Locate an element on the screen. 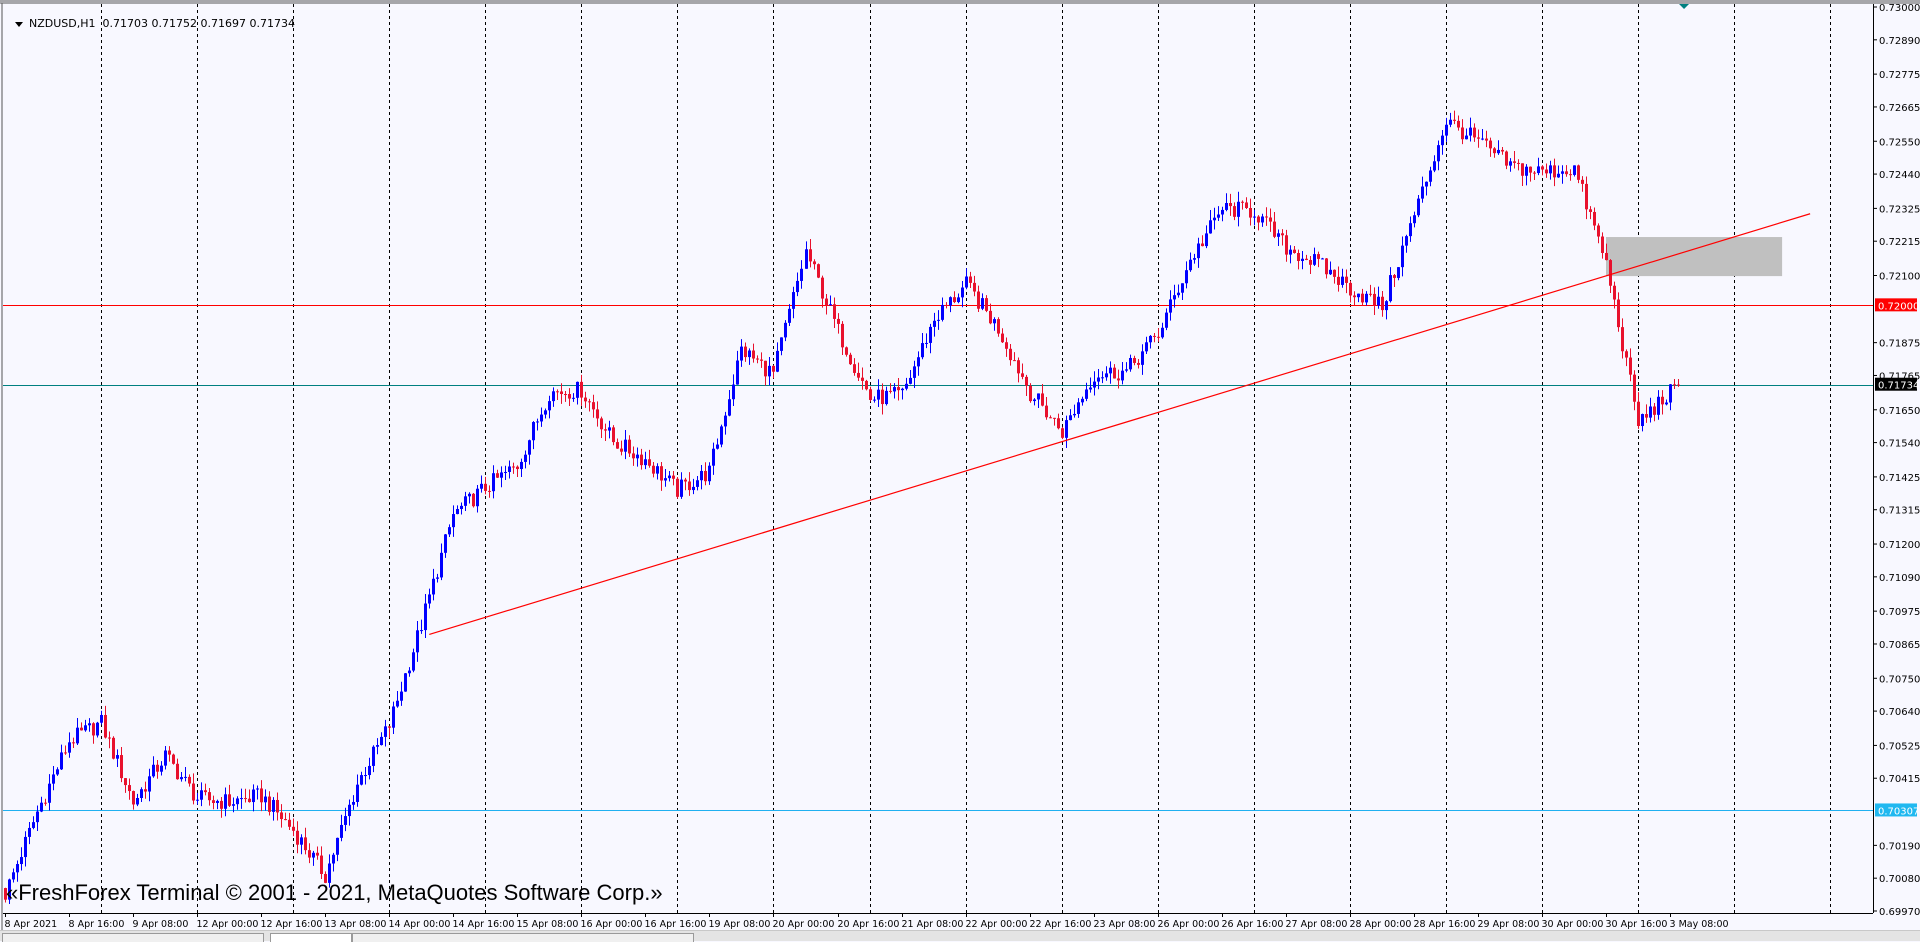 The image size is (1920, 942). time-tick-label: 23 Apr 08:00 is located at coordinates (1125, 924).